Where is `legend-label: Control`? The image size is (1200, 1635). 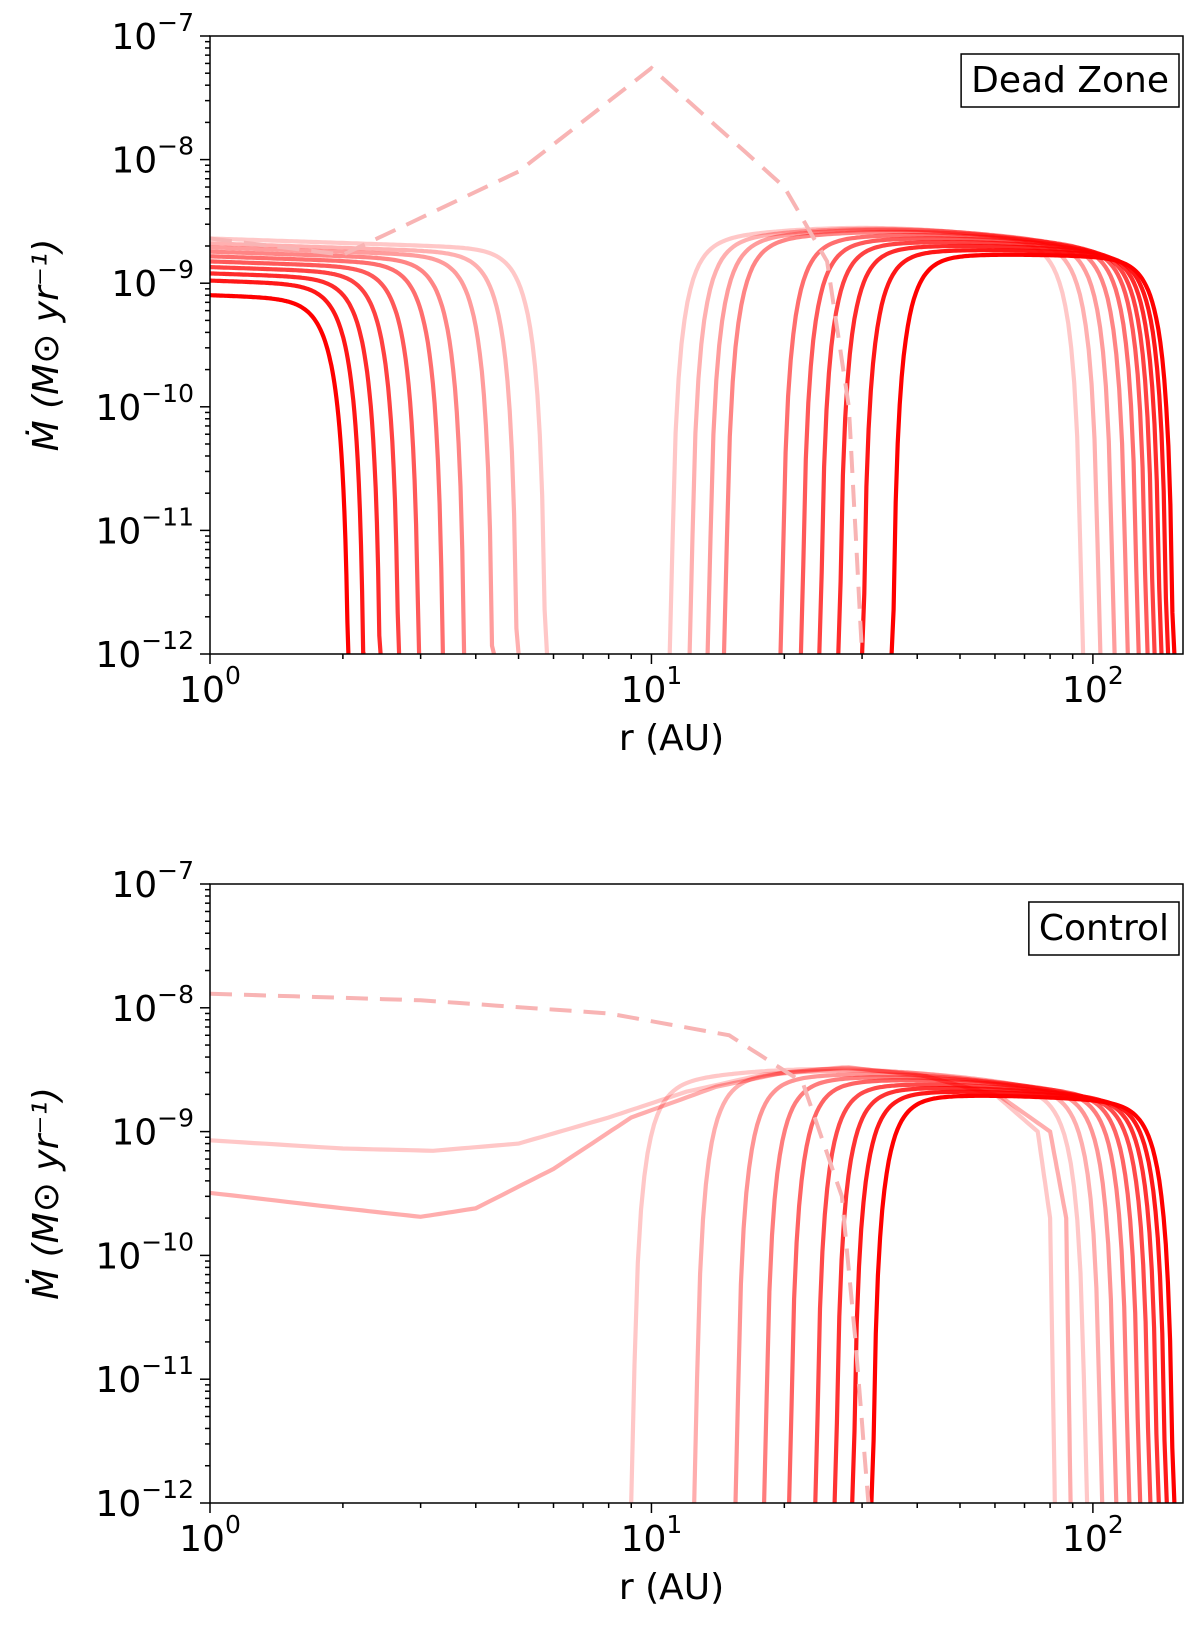 legend-label: Control is located at coordinates (1104, 928).